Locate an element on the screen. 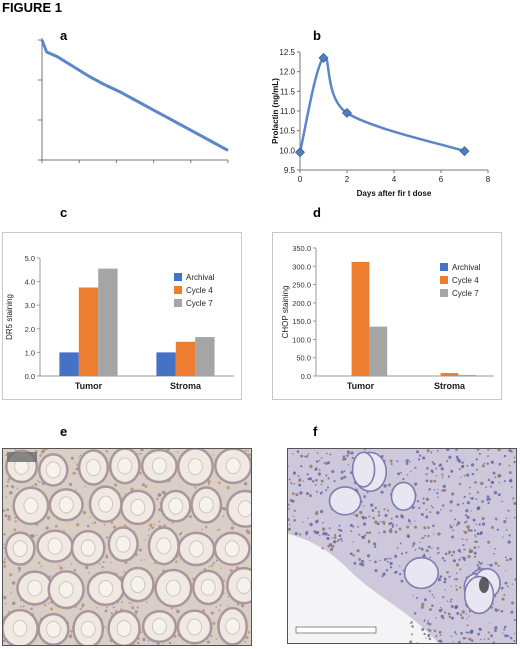 This screenshot has height=649, width=520. micrograph-e-scale-label-box is located at coordinates (22, 457).